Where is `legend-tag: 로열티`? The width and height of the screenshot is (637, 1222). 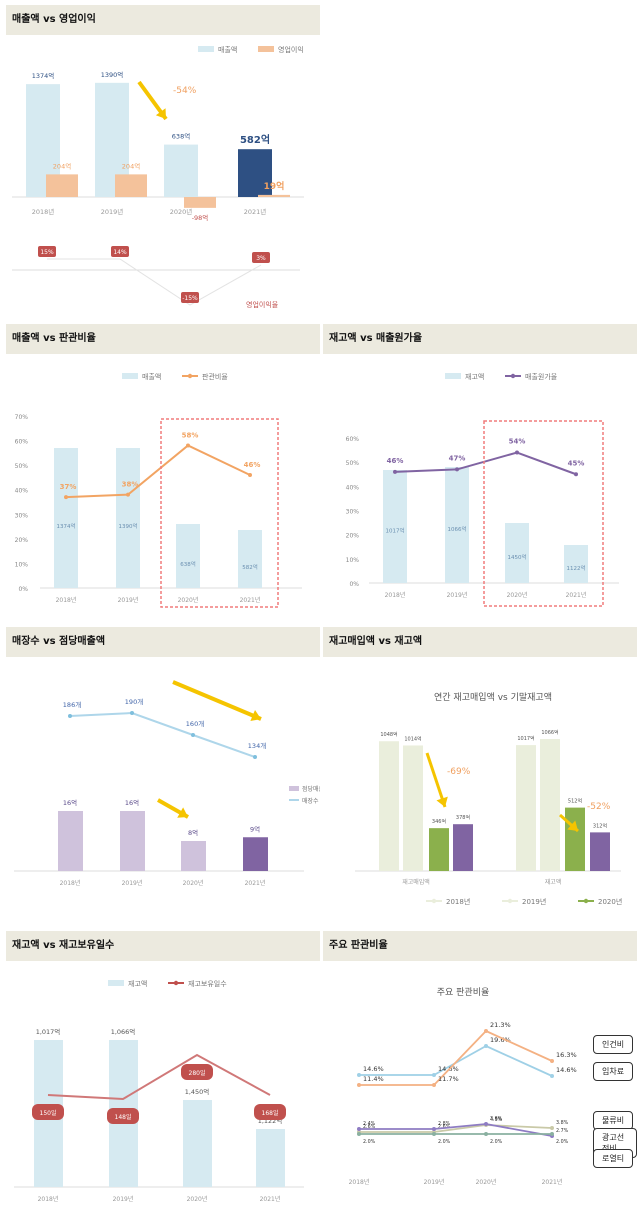
legend-tag: 로열티 is located at coordinates (613, 1158).